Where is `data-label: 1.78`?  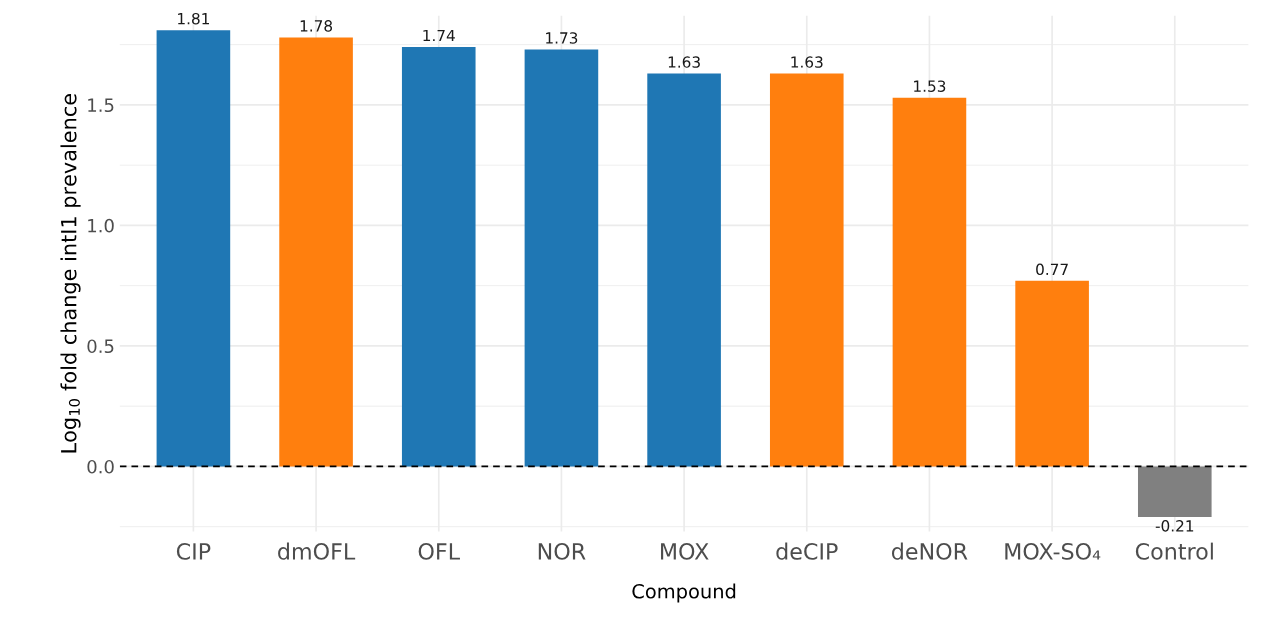 data-label: 1.78 is located at coordinates (316, 26).